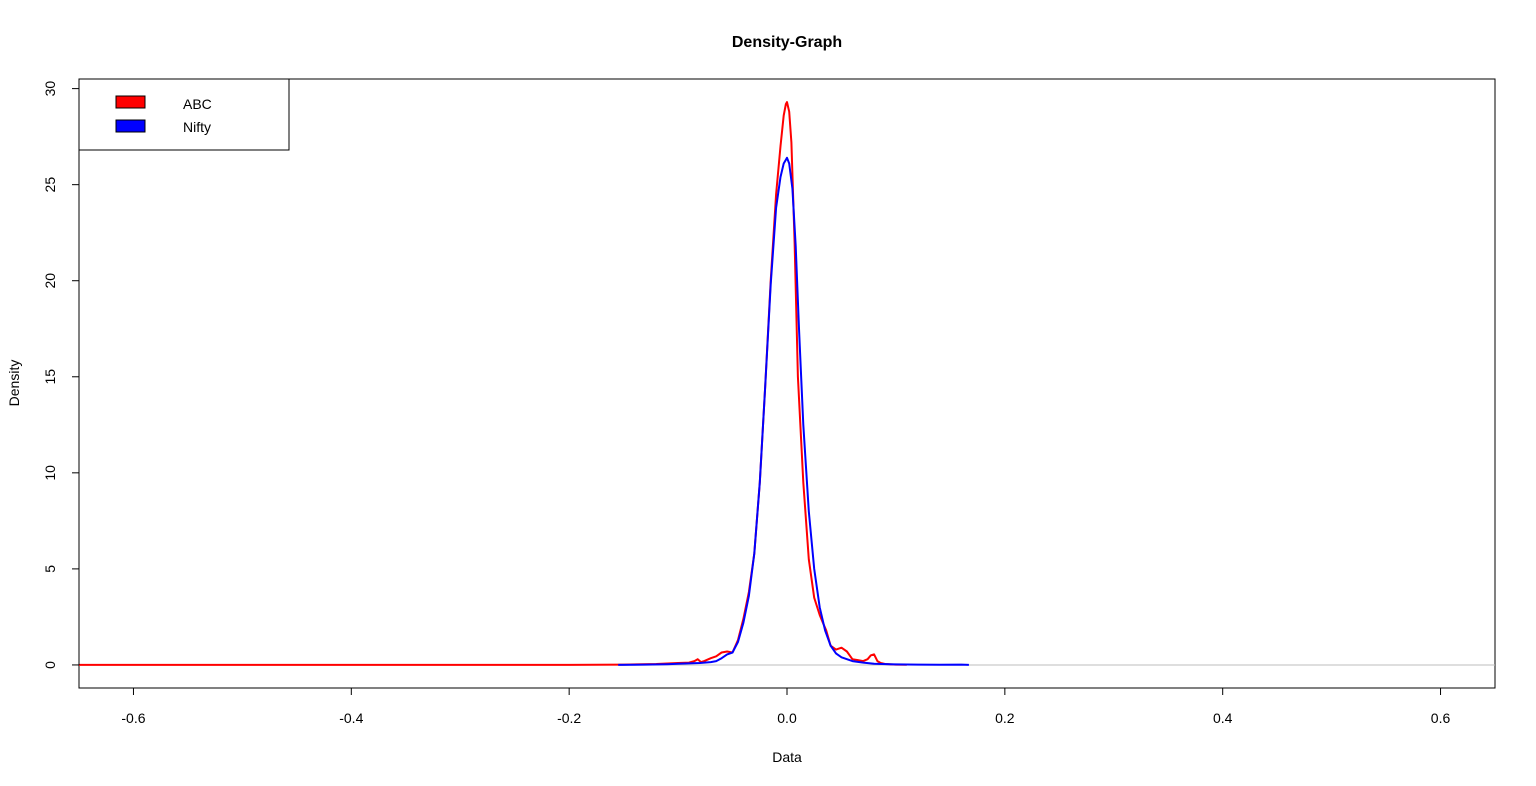 This screenshot has width=1536, height=786. I want to click on x-tick-label: 0.4, so click(1223, 718).